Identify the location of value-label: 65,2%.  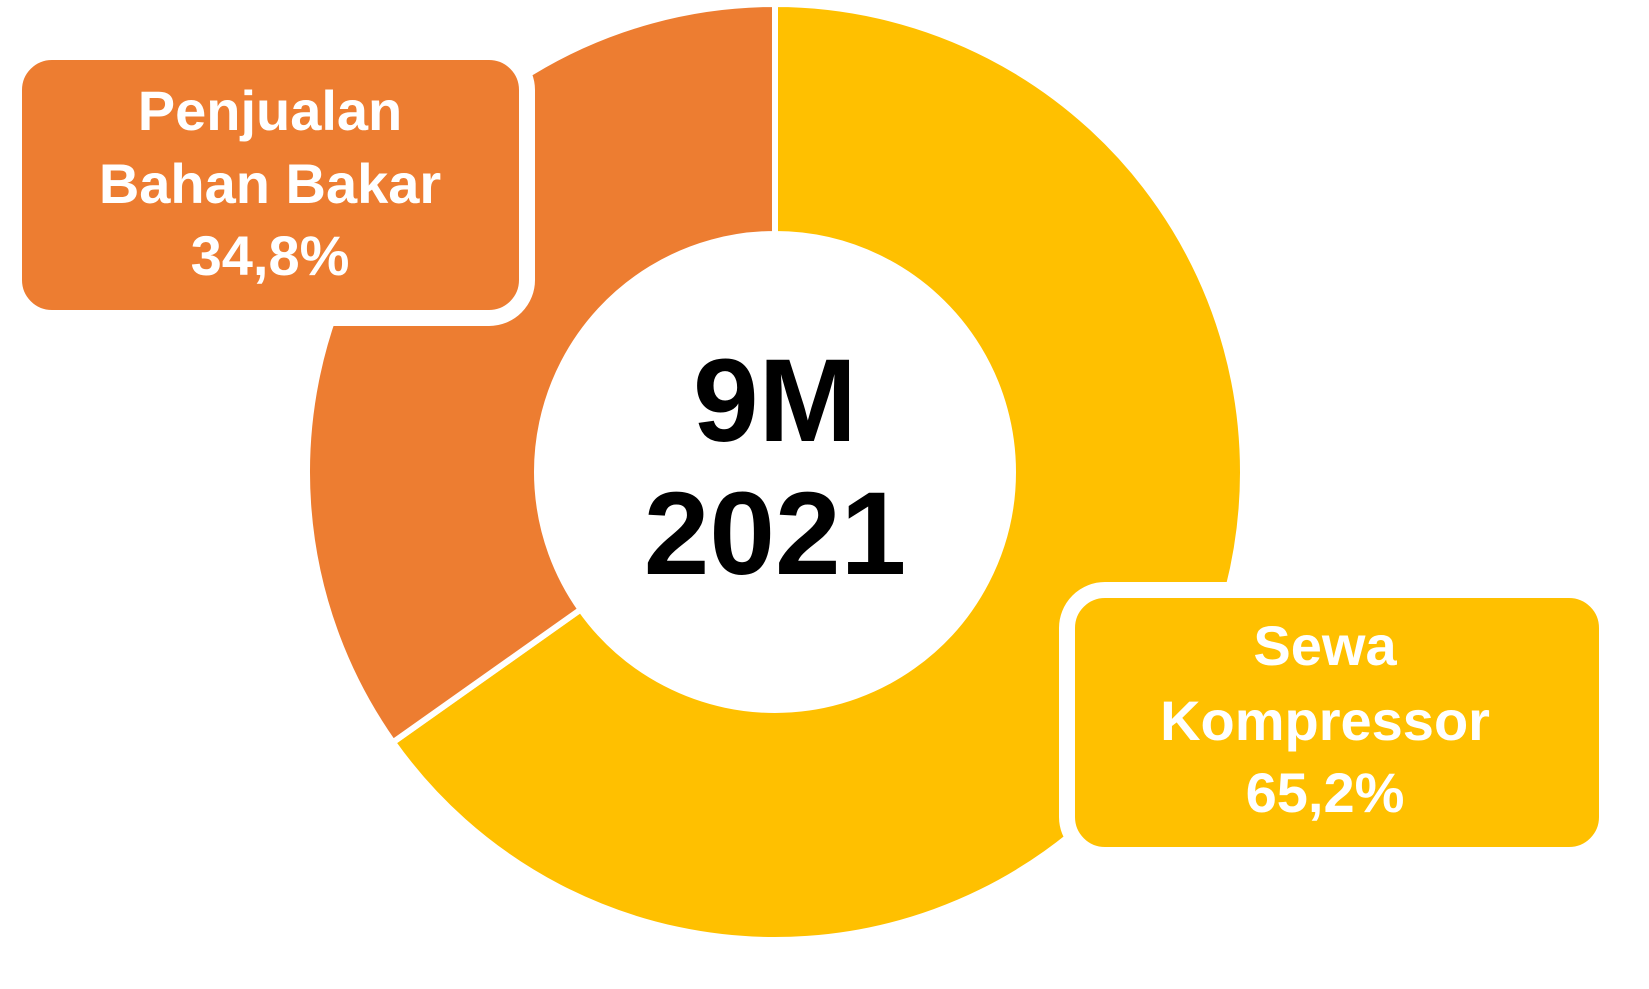
(1325, 792).